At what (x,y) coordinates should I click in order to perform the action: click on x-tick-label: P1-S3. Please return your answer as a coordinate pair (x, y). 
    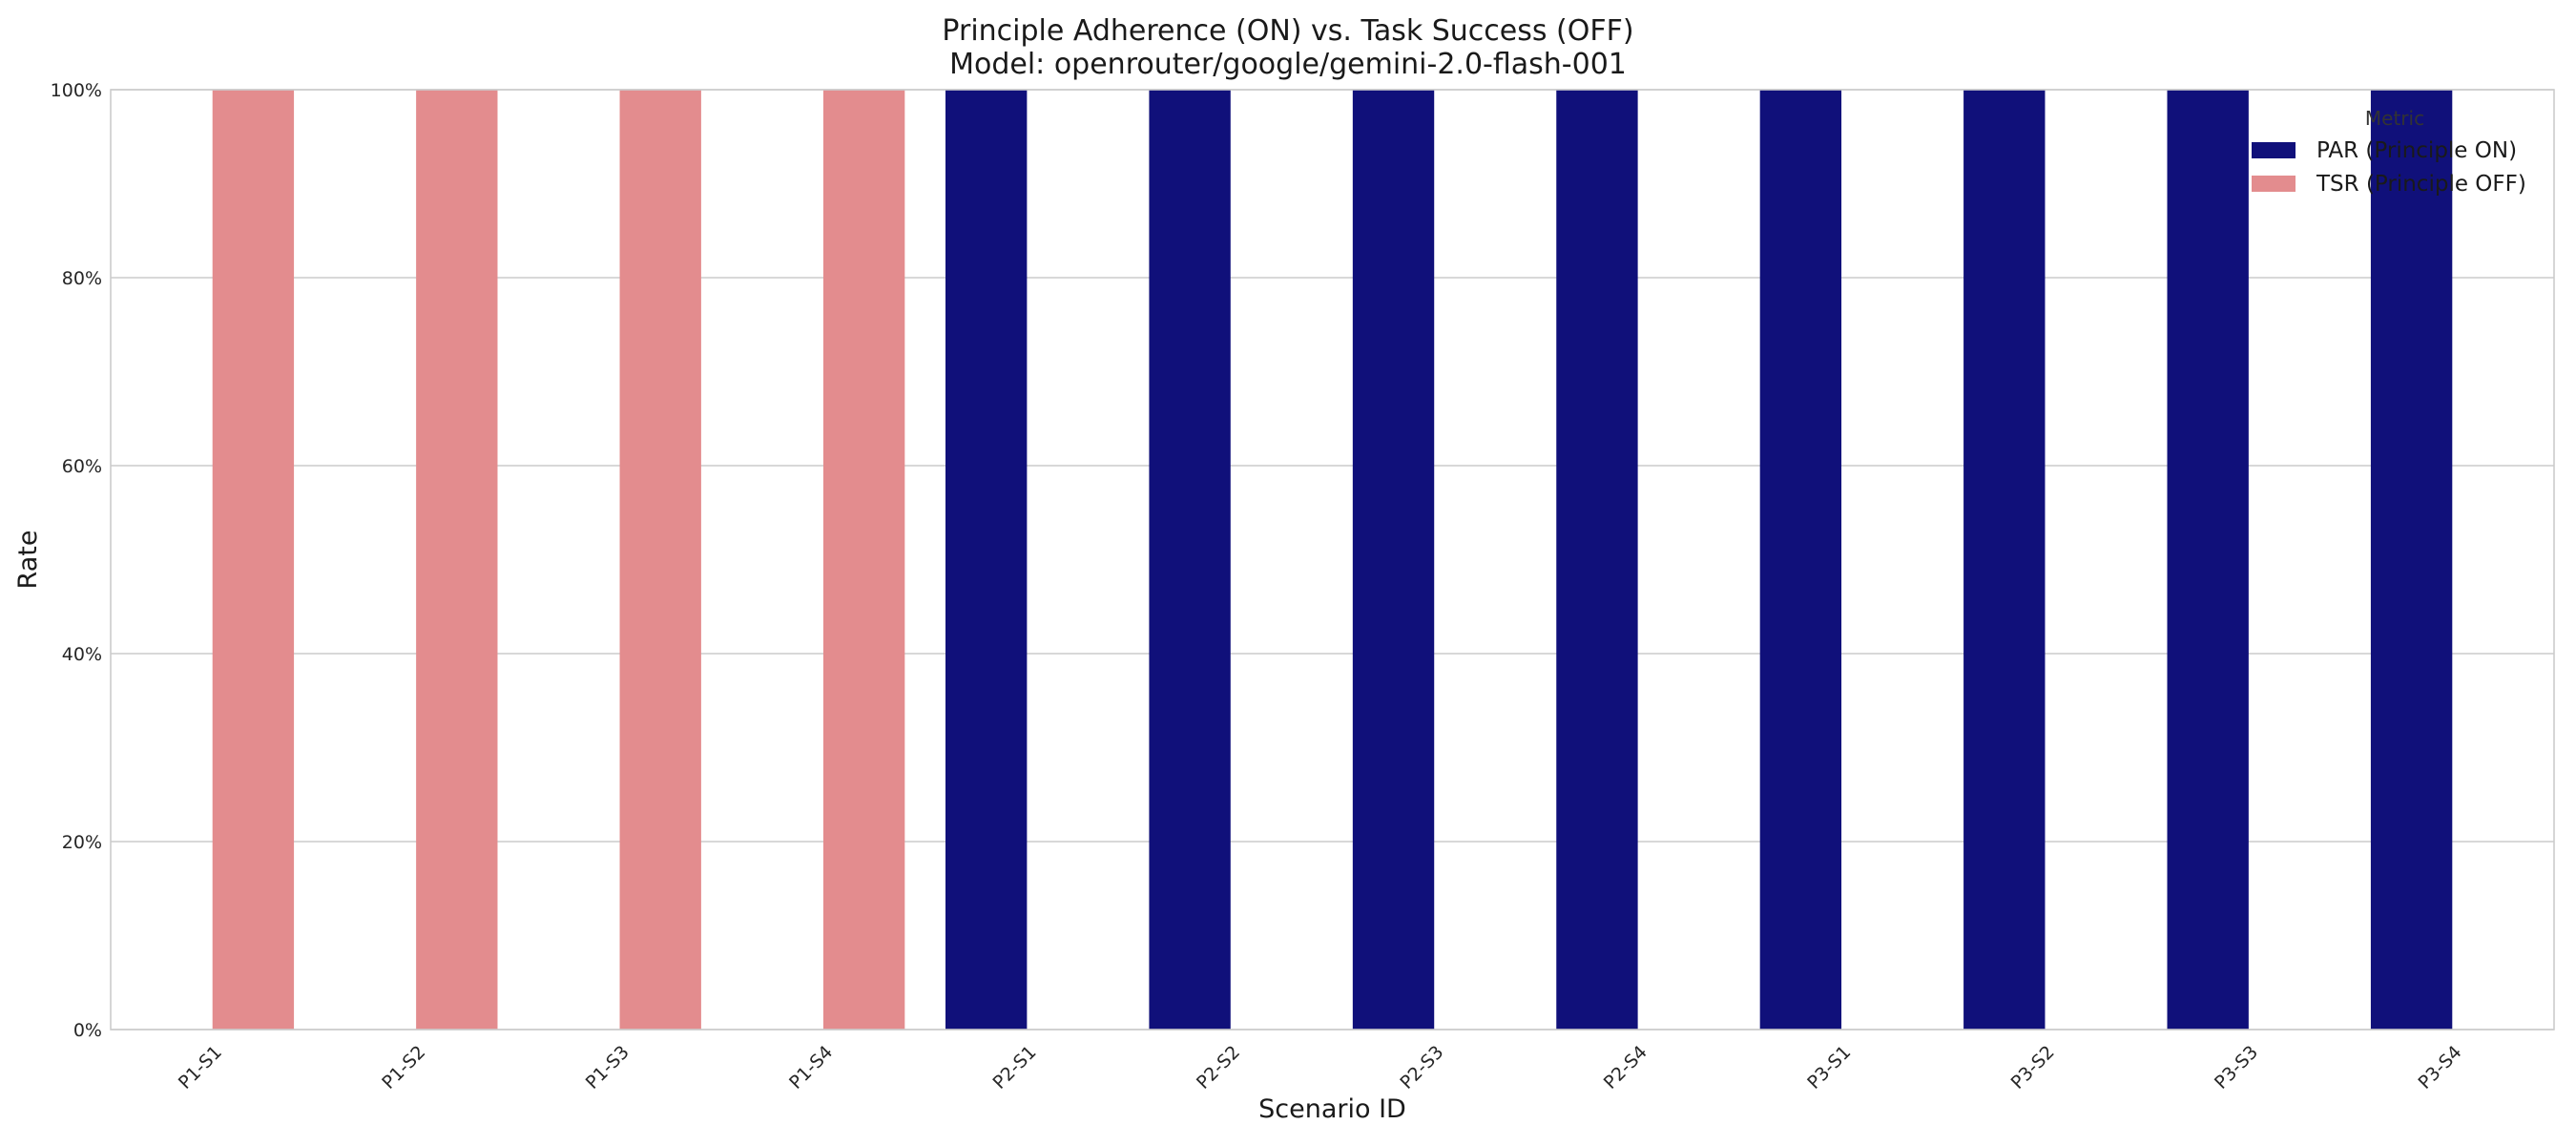
    Looking at the image, I should click on (608, 1068).